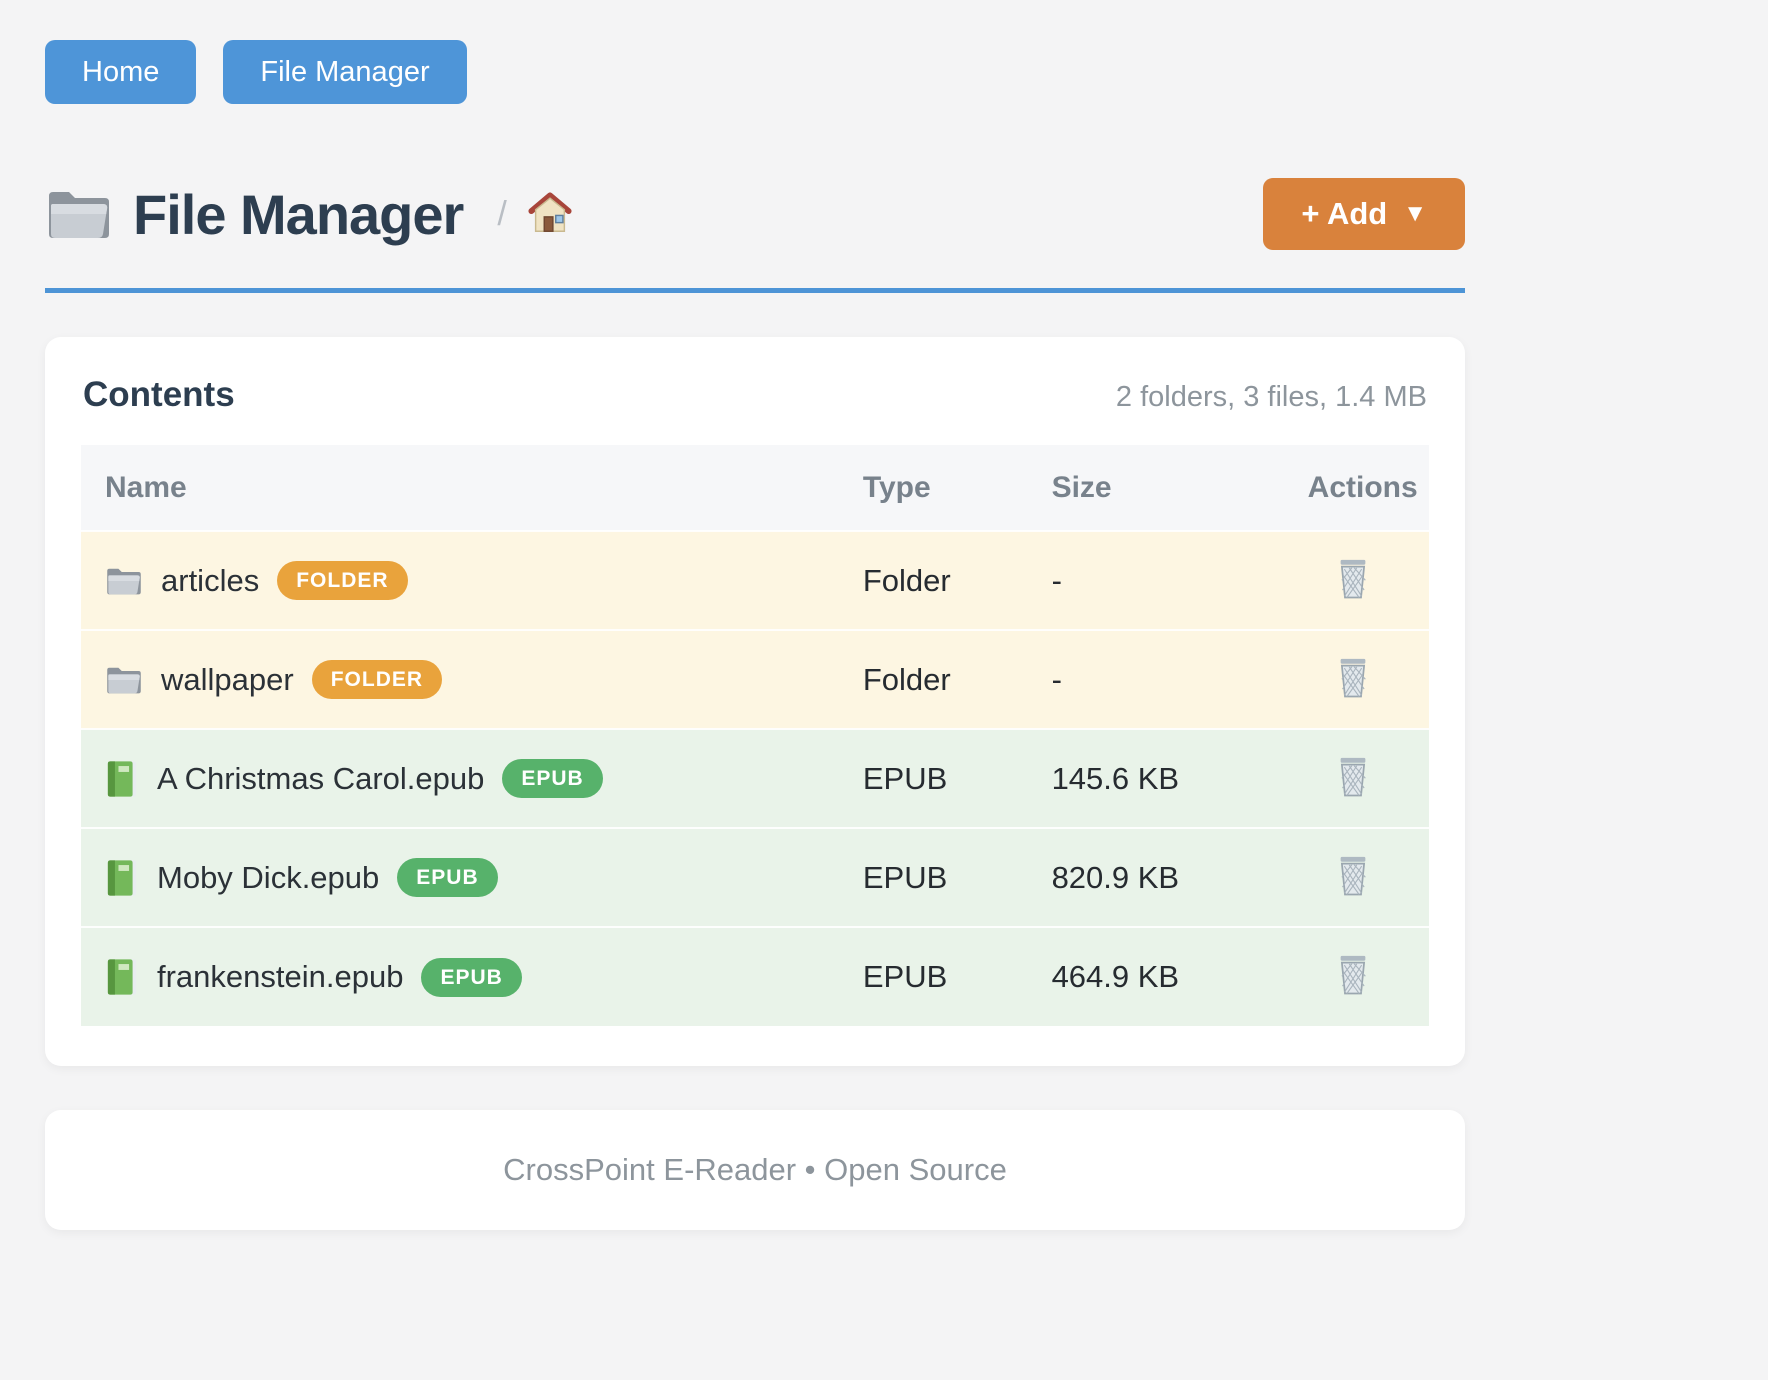 This screenshot has width=1768, height=1380. I want to click on title-group: File Manager /, so click(309, 214).